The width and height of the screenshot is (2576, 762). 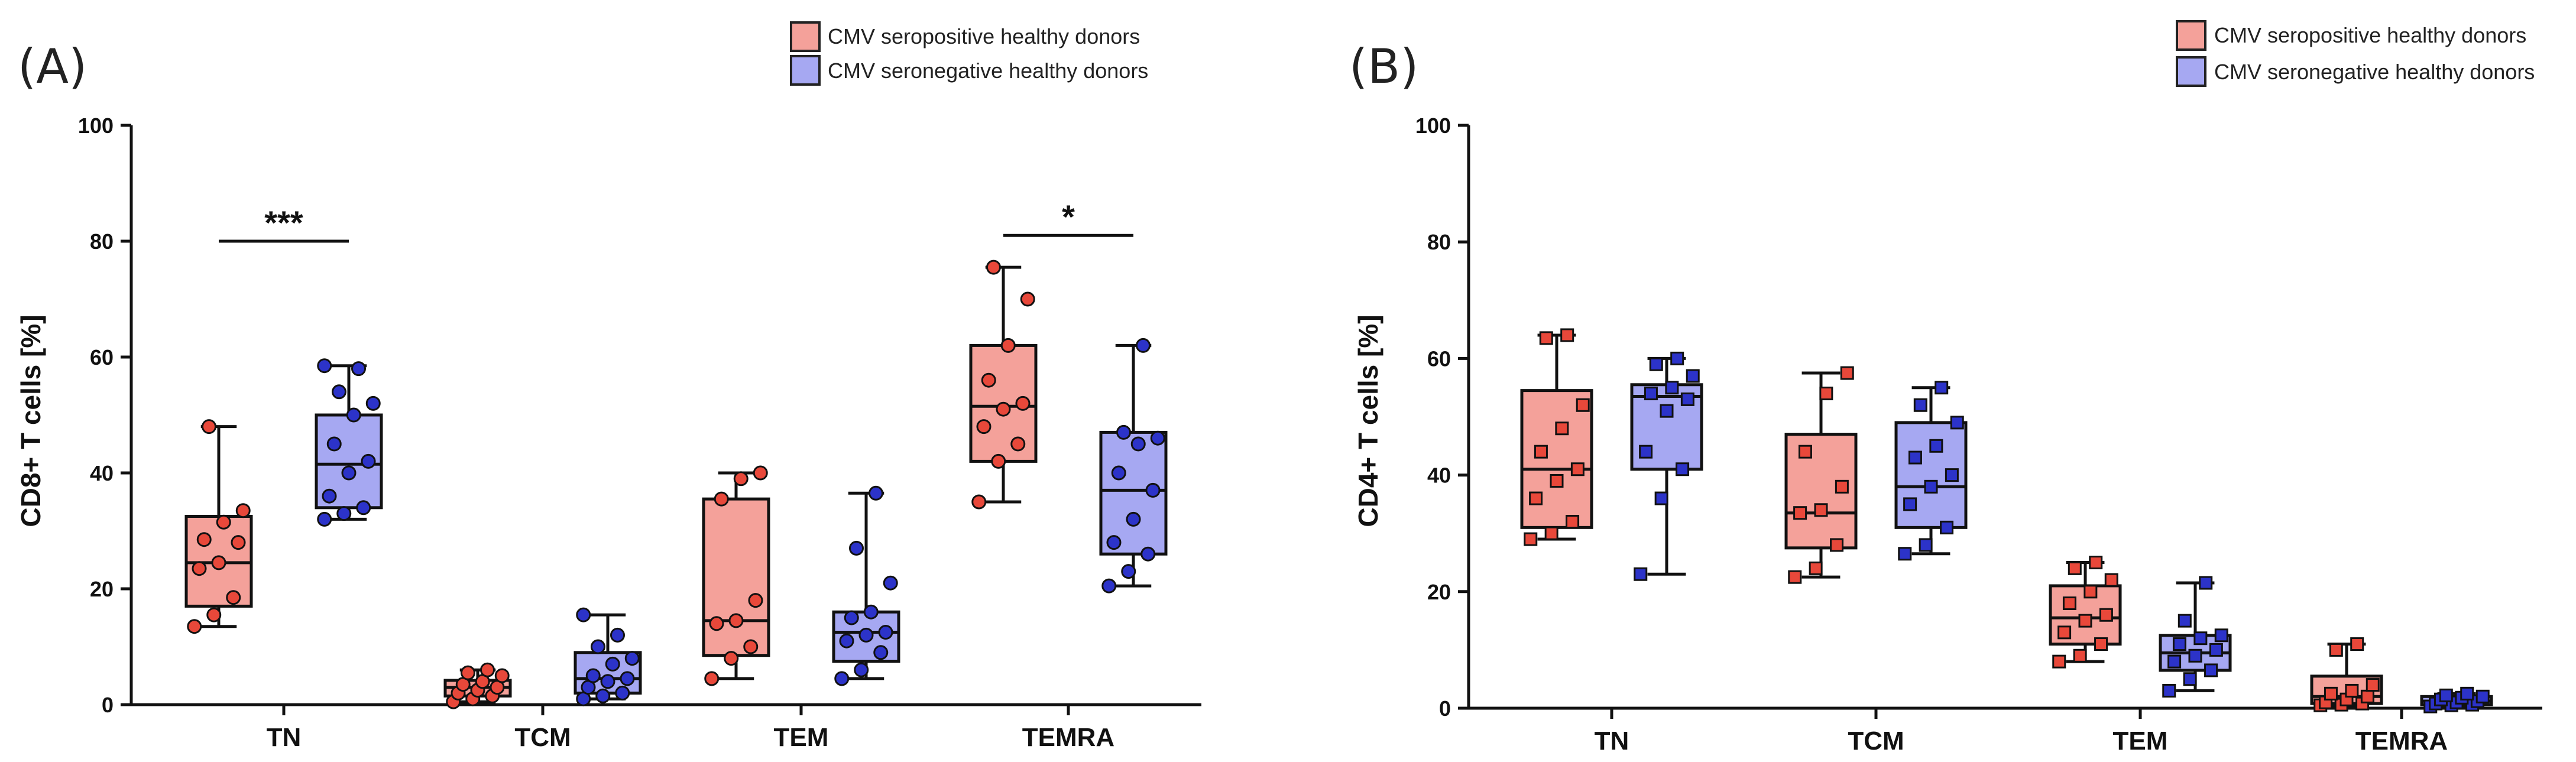 I want to click on y-tick-label: 80, so click(x=1439, y=242).